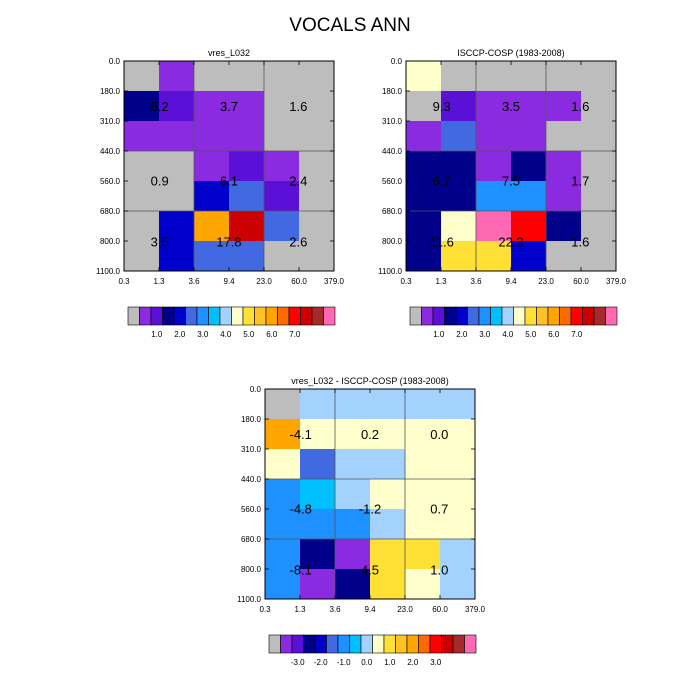  Describe the element at coordinates (298, 242) in the screenshot. I see `group-value-label: 2.6` at that location.